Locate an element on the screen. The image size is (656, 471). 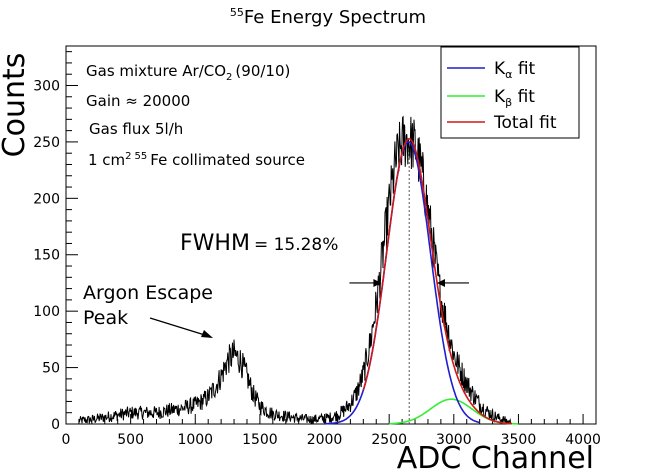
title-superscript: 55 is located at coordinates (237, 12).